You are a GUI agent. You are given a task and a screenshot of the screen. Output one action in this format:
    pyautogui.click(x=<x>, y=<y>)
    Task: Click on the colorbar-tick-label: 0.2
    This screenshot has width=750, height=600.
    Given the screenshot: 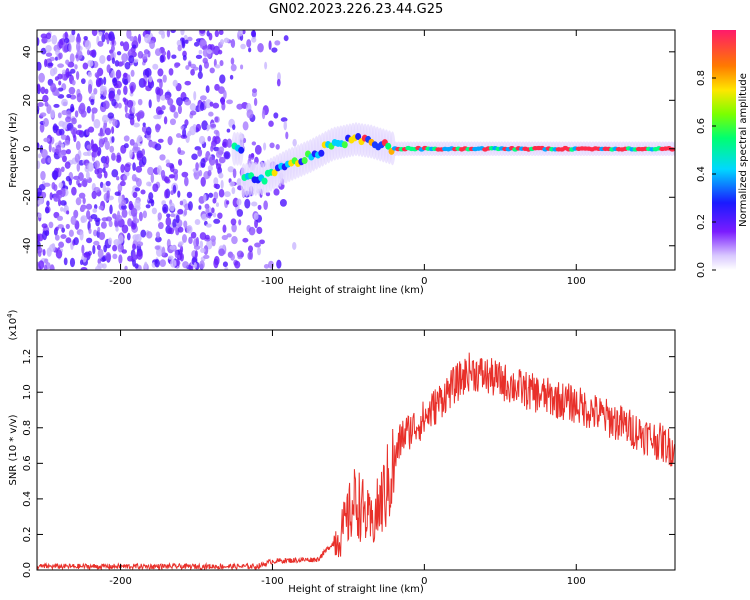 What is the action you would take?
    pyautogui.click(x=701, y=222)
    